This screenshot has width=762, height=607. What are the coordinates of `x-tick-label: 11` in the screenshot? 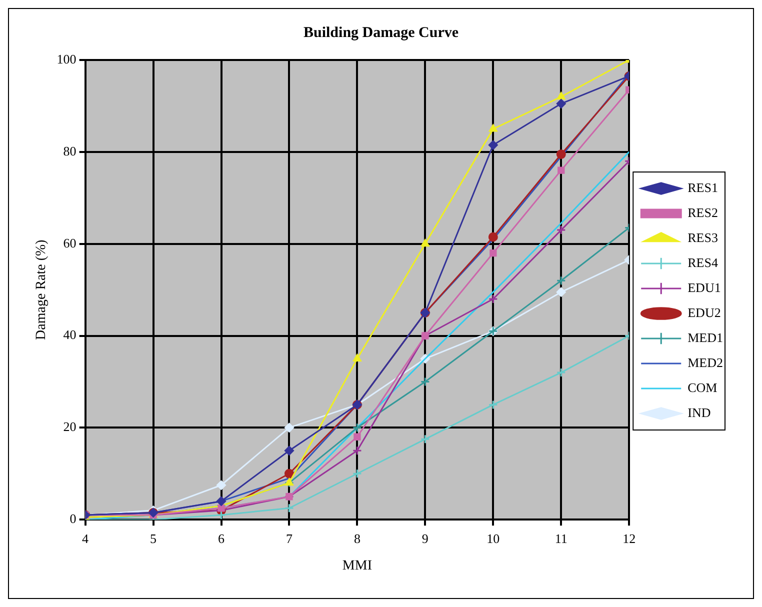 It's located at (561, 538).